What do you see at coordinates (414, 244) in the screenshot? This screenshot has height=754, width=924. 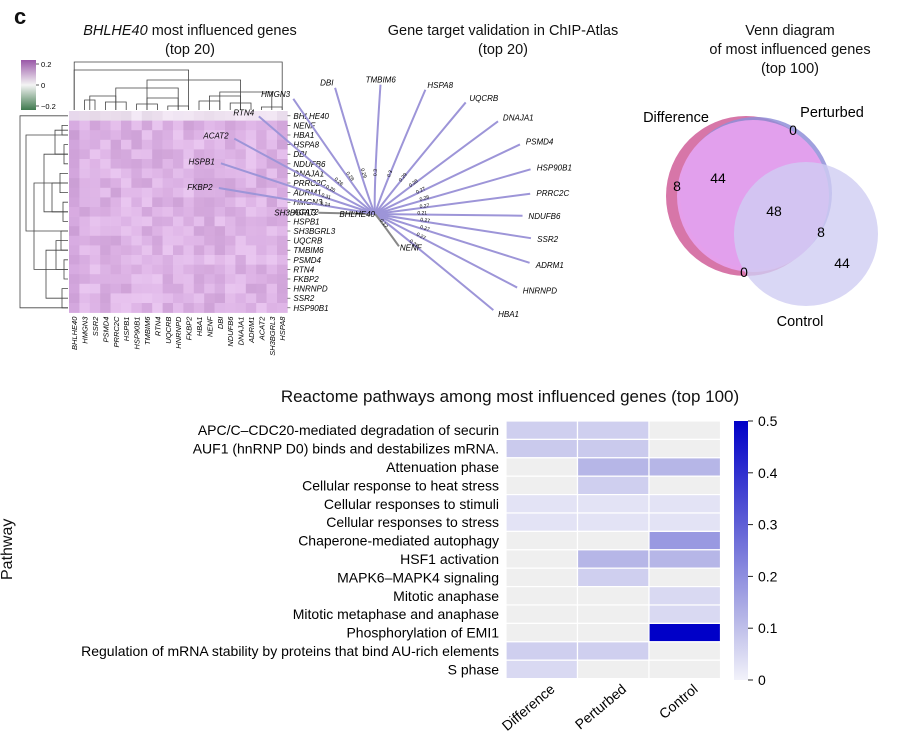 I see `network-edge-weight: 0.27` at bounding box center [414, 244].